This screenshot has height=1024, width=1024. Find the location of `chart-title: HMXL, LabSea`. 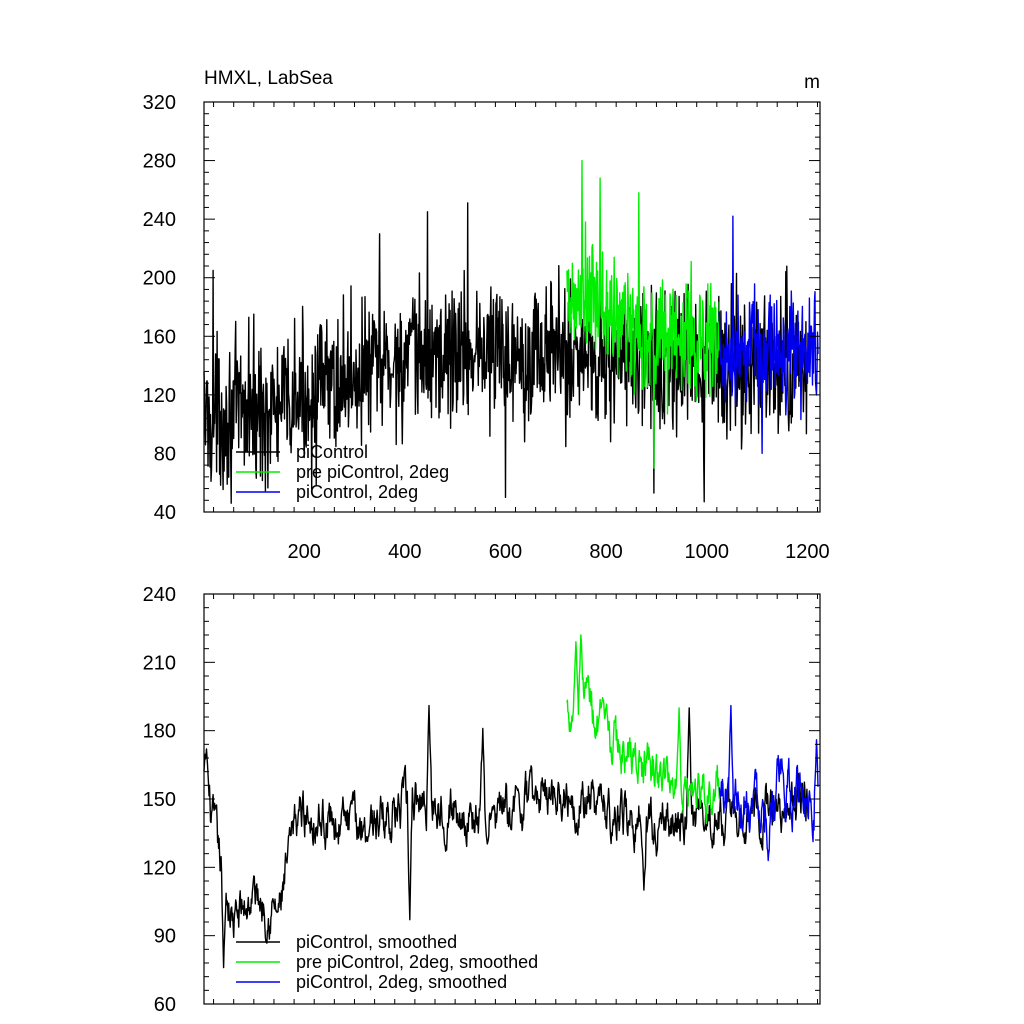

chart-title: HMXL, LabSea is located at coordinates (268, 78).